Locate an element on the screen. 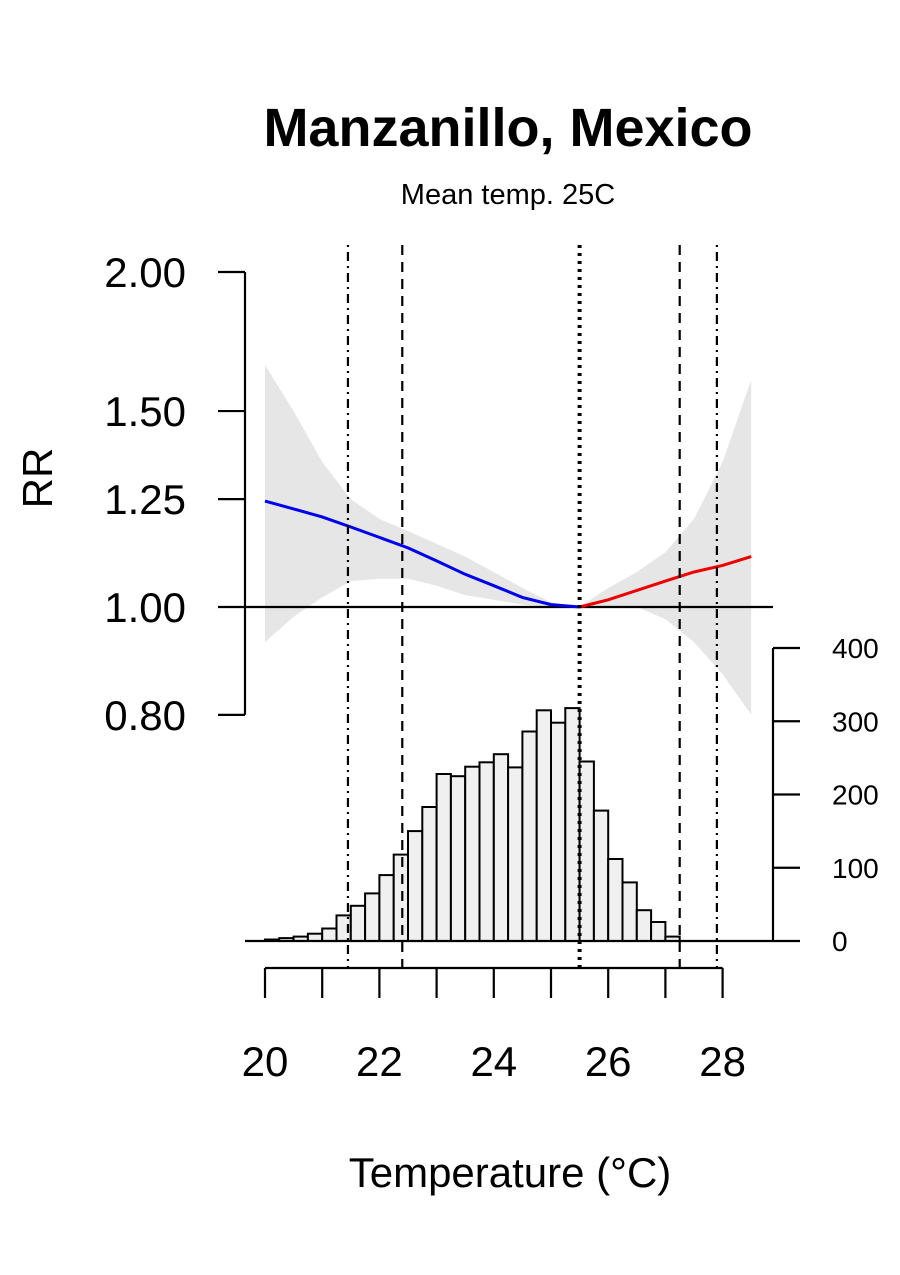 This screenshot has width=900, height=1275. histogram-layer is located at coordinates (472, 825).